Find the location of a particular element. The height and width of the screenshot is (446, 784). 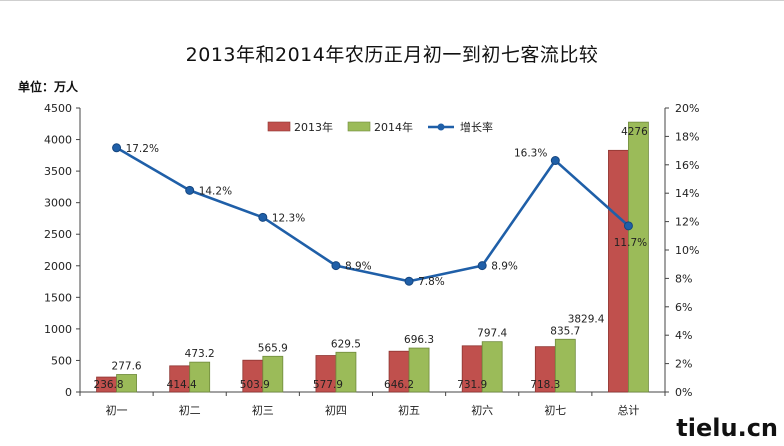

data-label-2014: 277.6 is located at coordinates (127, 366).